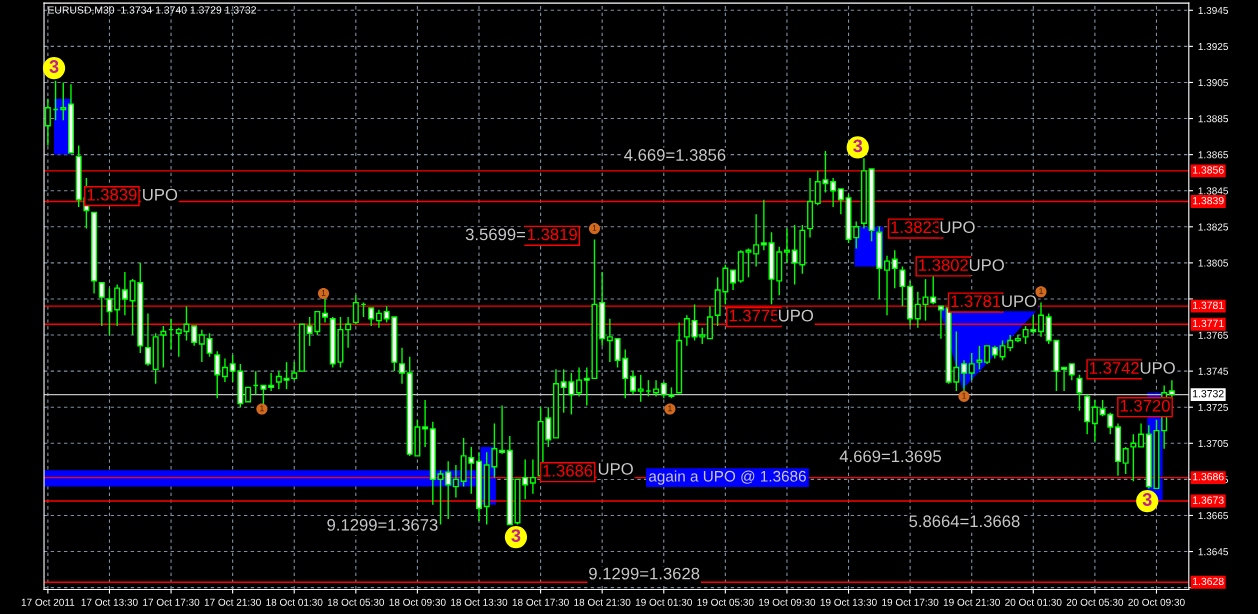  What do you see at coordinates (890, 456) in the screenshot?
I see `annotation: 4.669=1.3695` at bounding box center [890, 456].